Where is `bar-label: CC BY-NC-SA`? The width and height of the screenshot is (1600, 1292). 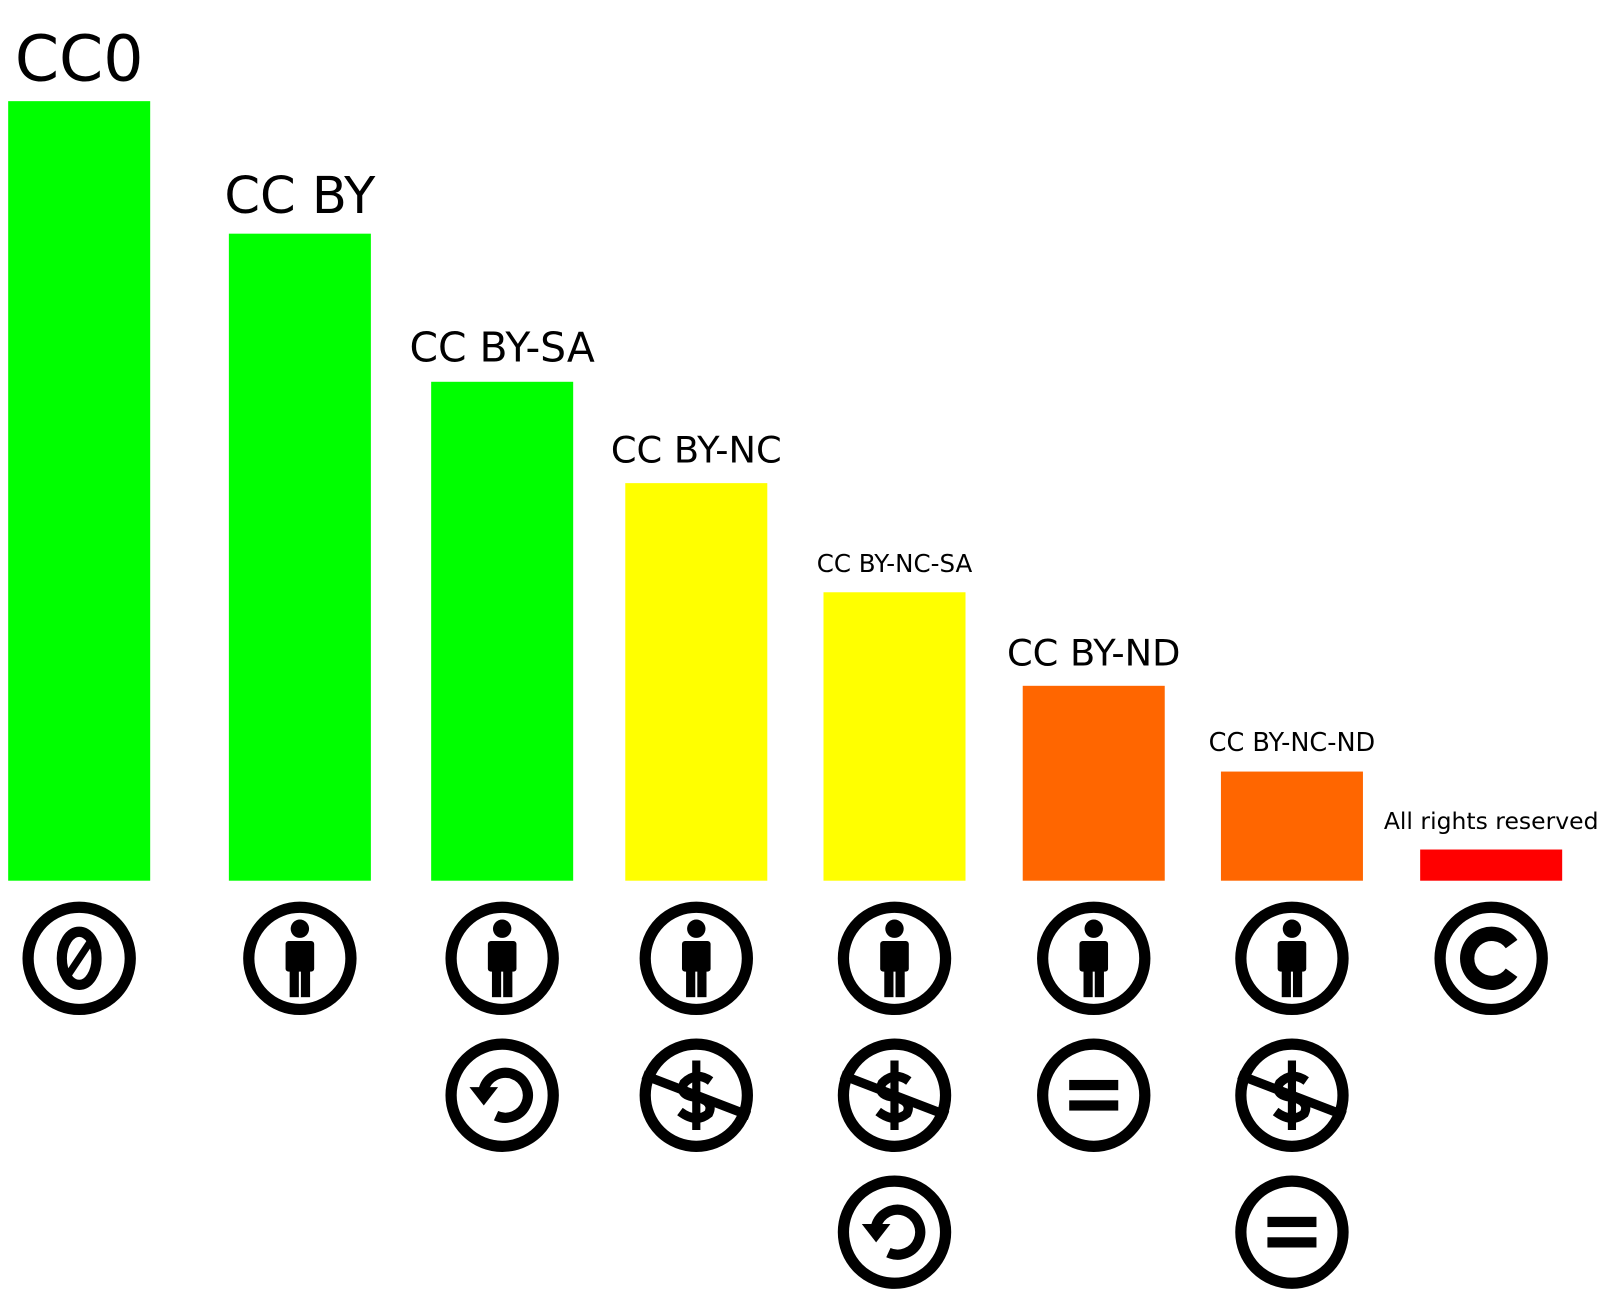
bar-label: CC BY-NC-SA is located at coordinates (895, 563).